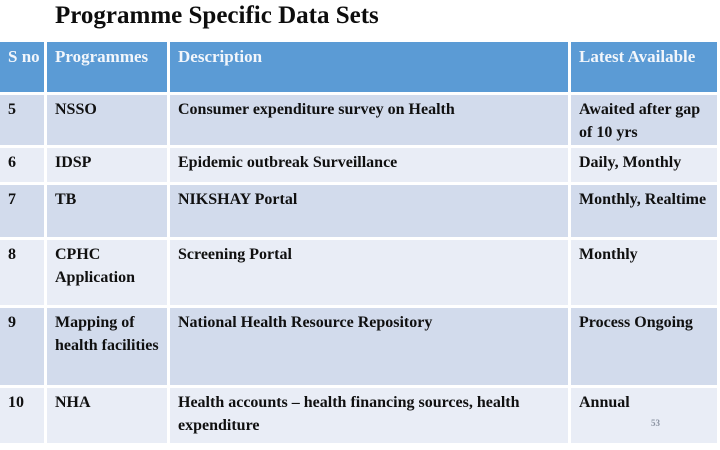  Describe the element at coordinates (107, 346) in the screenshot. I see `cell-programme: Mapping of health facilities` at that location.